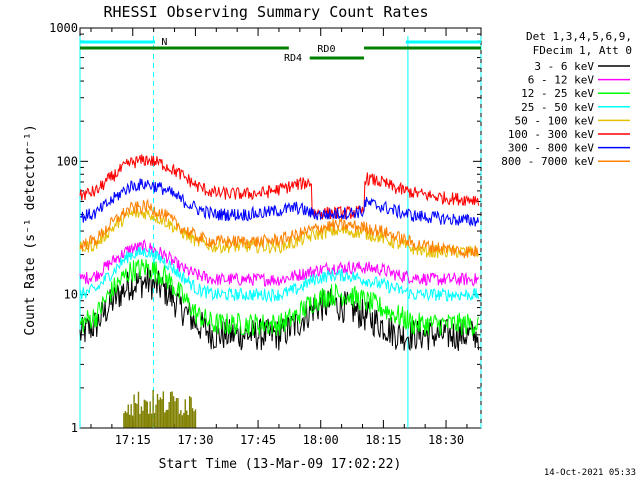 The height and width of the screenshot is (480, 640). I want to click on series-7000-15000keV, so click(160, 408).